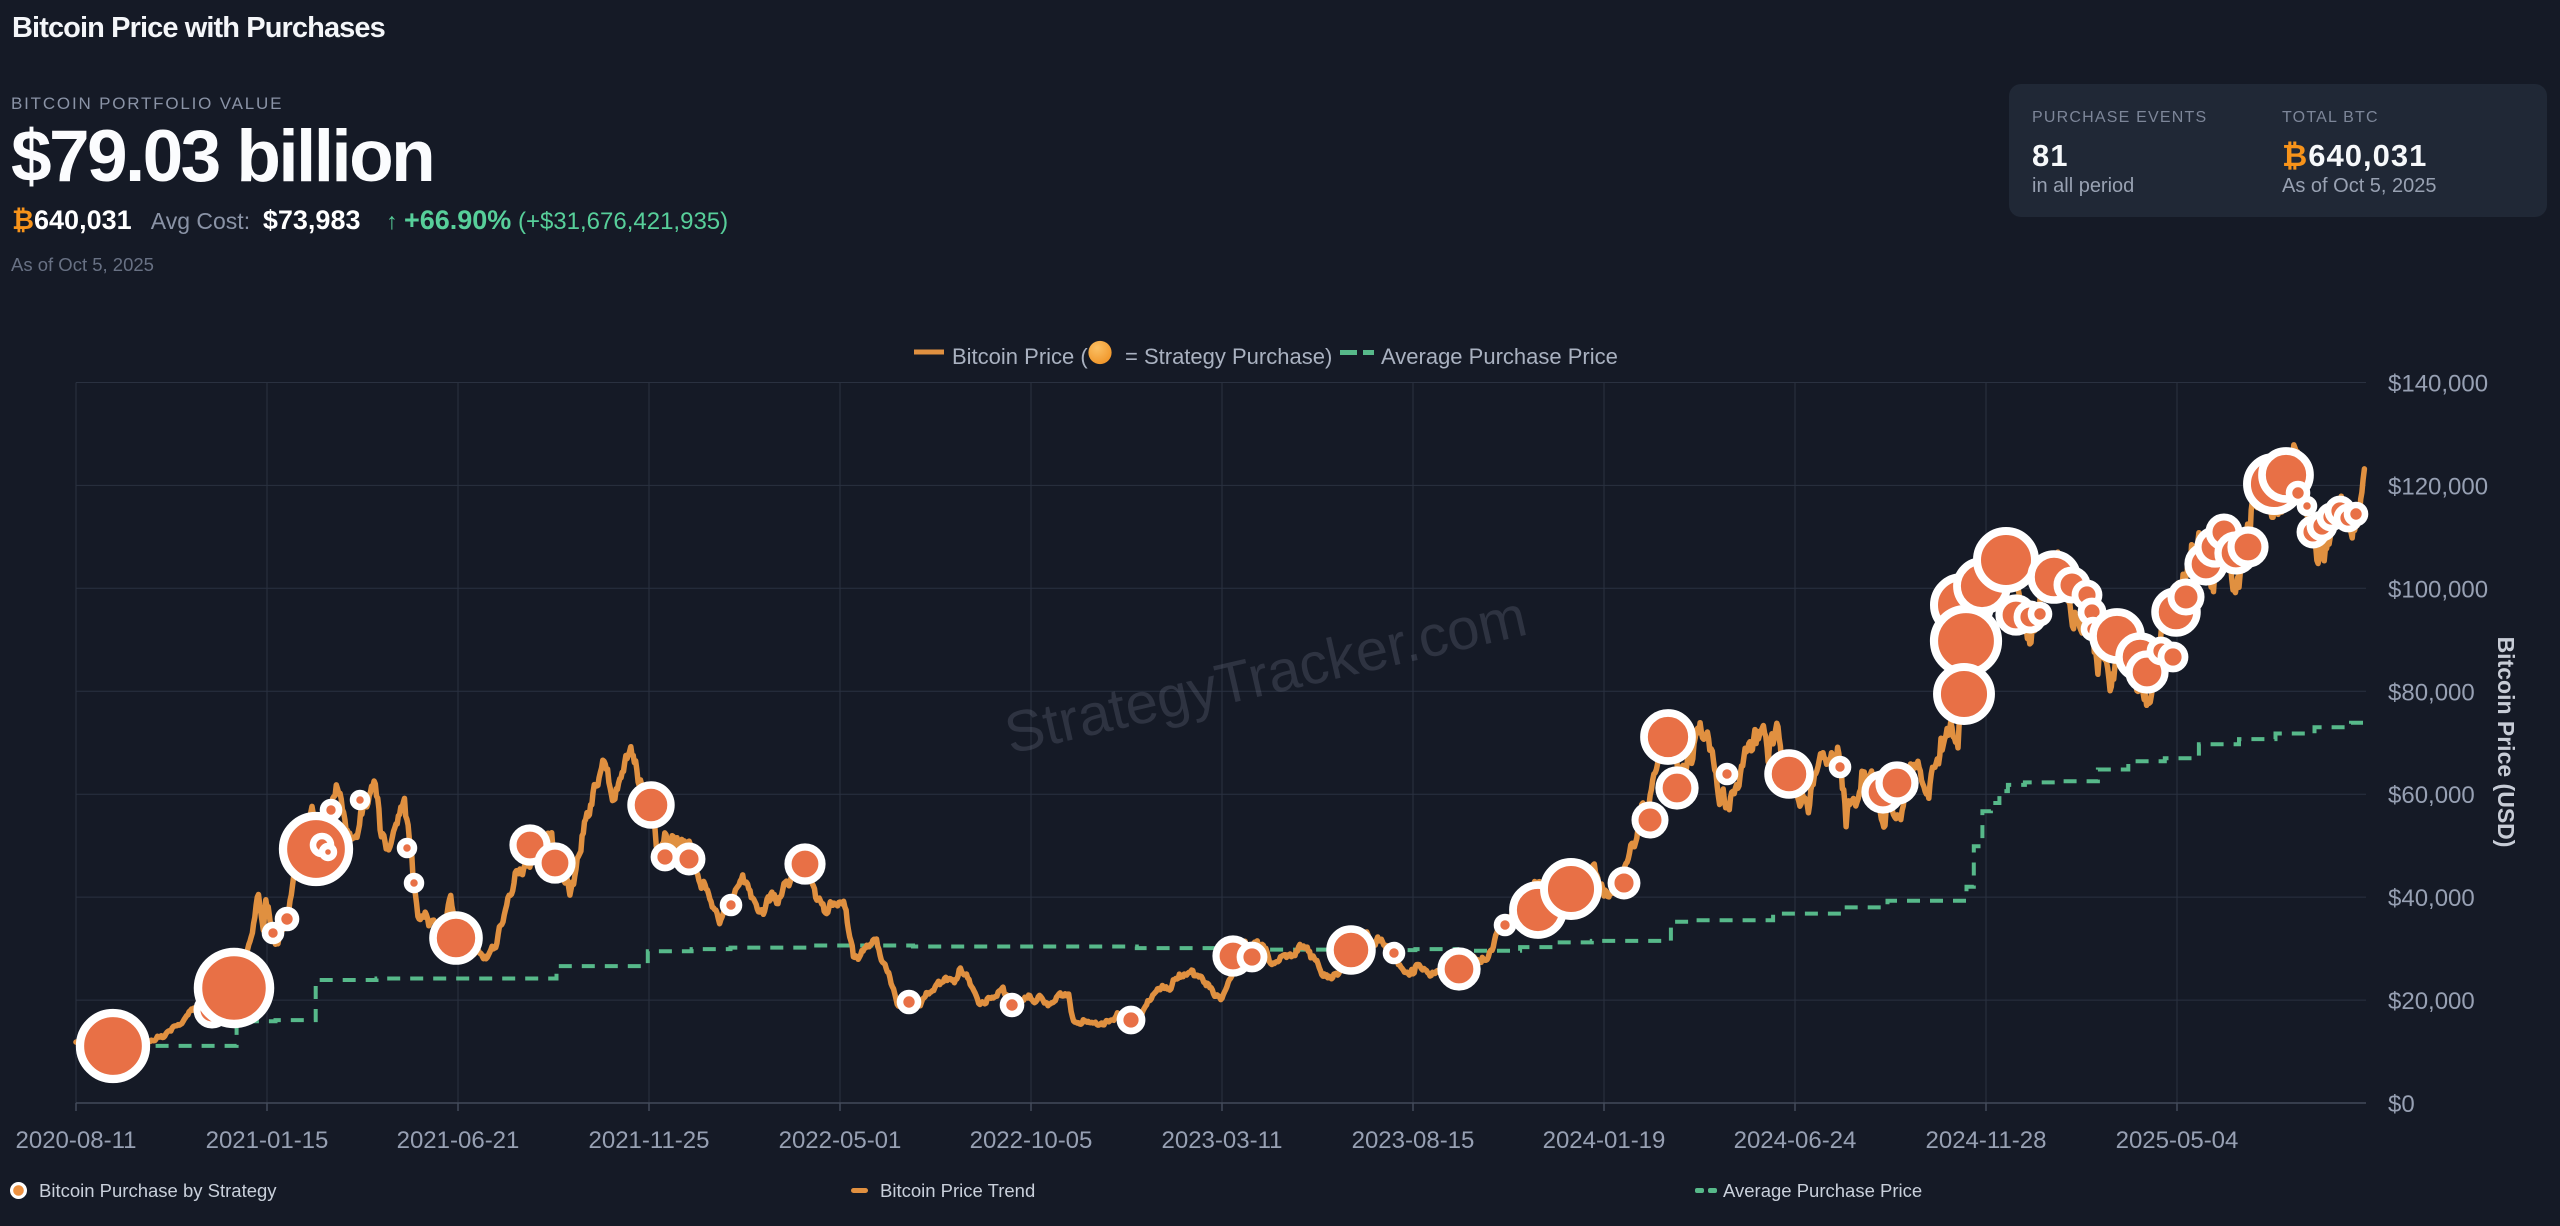  Describe the element at coordinates (2506, 742) in the screenshot. I see `svg-text: Bitcoin Price (USD)` at that location.